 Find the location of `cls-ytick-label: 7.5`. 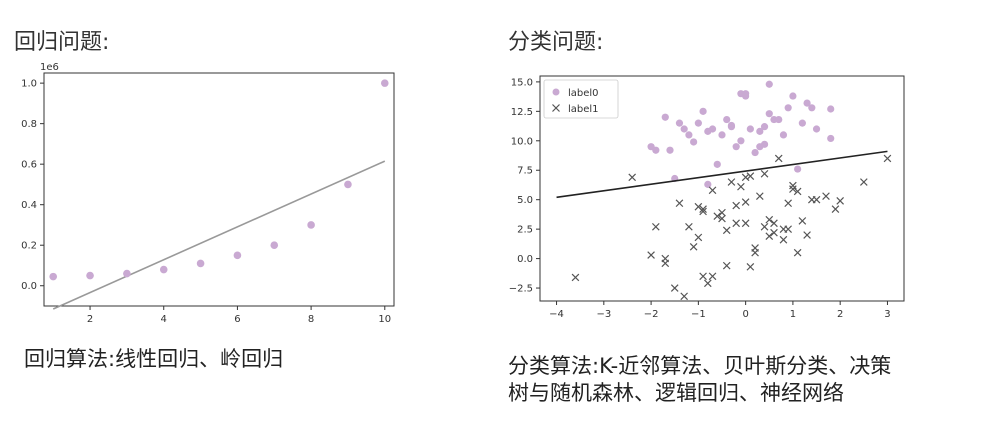

cls-ytick-label: 7.5 is located at coordinates (525, 171).